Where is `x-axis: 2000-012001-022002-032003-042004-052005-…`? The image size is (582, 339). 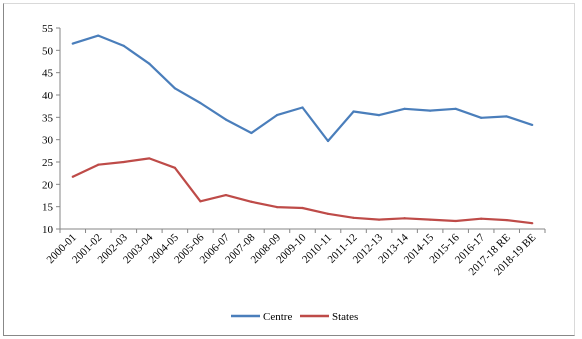 x-axis: 2000-012001-022002-032003-042004-052005-… is located at coordinates (295, 253).